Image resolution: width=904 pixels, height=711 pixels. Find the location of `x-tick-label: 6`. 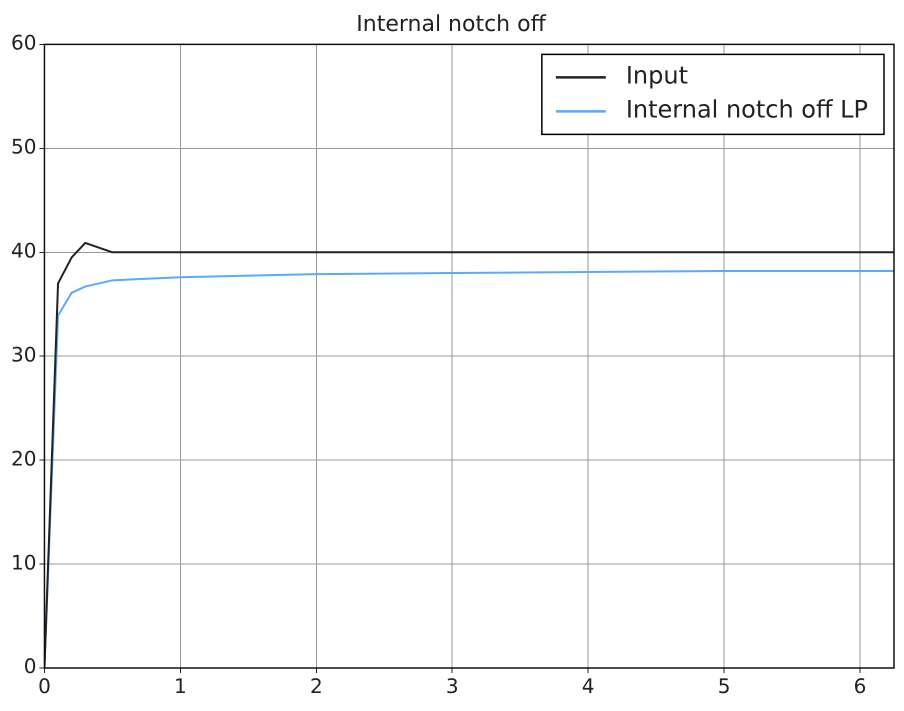

x-tick-label: 6 is located at coordinates (860, 686).